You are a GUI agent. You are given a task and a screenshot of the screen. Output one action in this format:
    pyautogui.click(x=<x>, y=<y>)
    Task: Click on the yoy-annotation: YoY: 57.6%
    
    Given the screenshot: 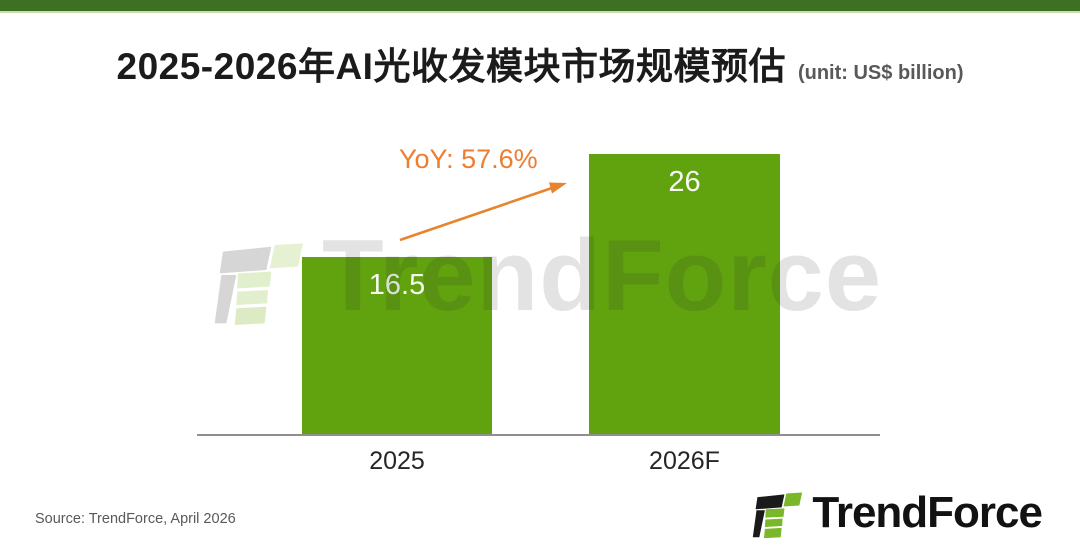 What is the action you would take?
    pyautogui.click(x=468, y=159)
    